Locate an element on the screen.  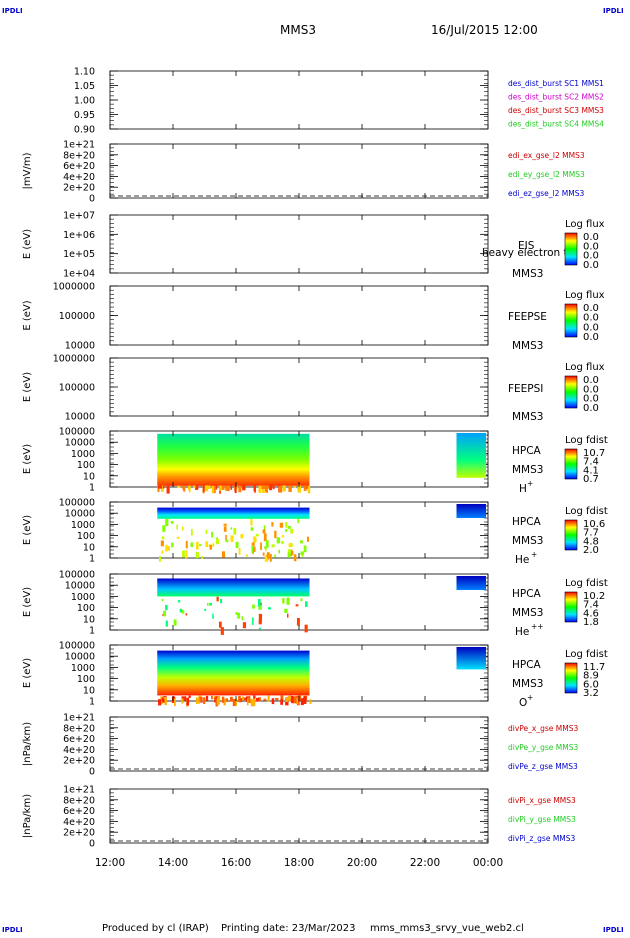
species-label: O is located at coordinates (523, 703).